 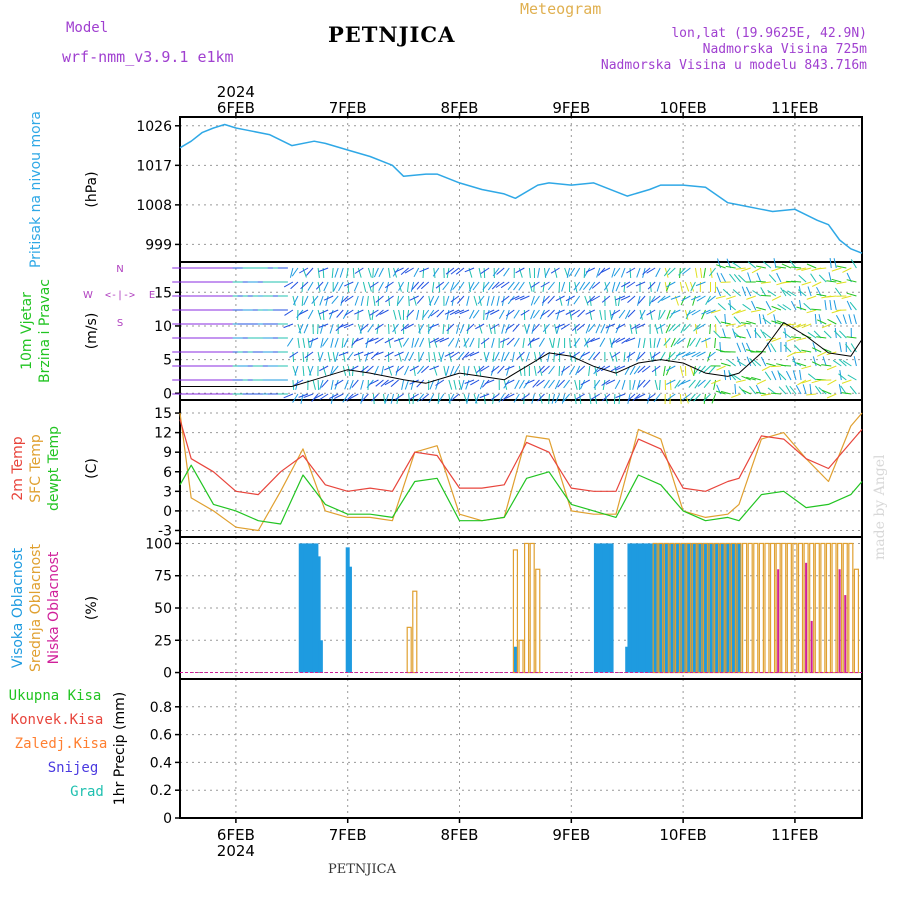 What do you see at coordinates (348, 835) in the screenshot?
I see `x-tick-label-bottom: 7FEB` at bounding box center [348, 835].